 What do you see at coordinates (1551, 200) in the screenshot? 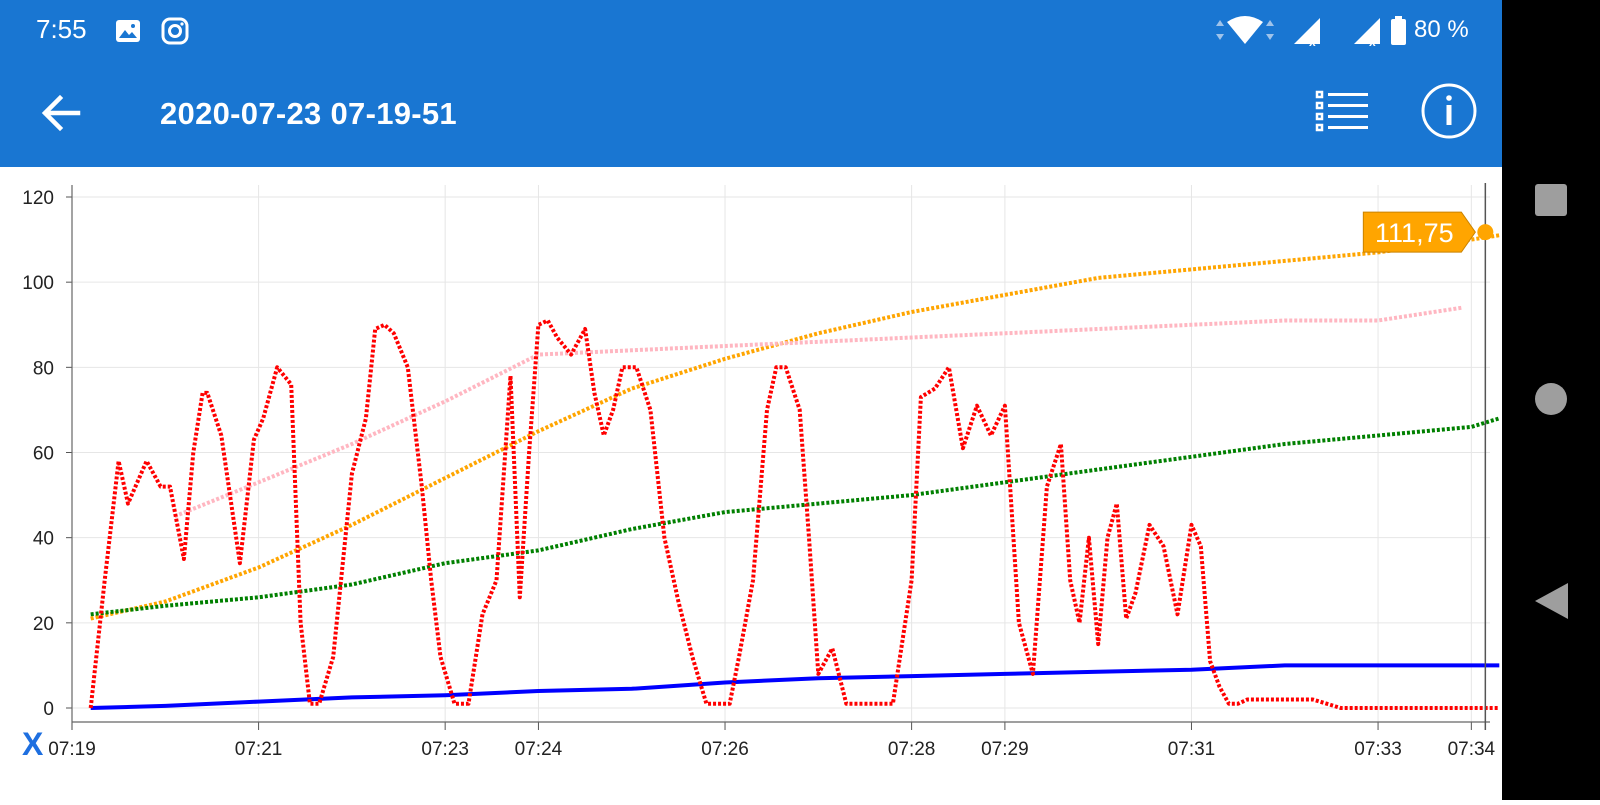
I see `recents-icon` at bounding box center [1551, 200].